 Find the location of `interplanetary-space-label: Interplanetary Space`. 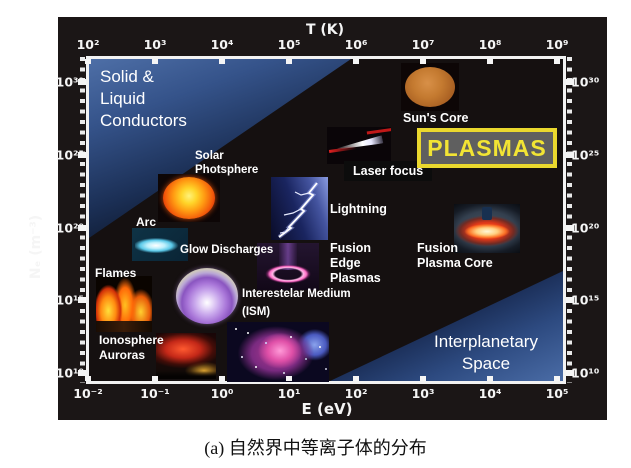

interplanetary-space-label: Interplanetary Space is located at coordinates (486, 353).